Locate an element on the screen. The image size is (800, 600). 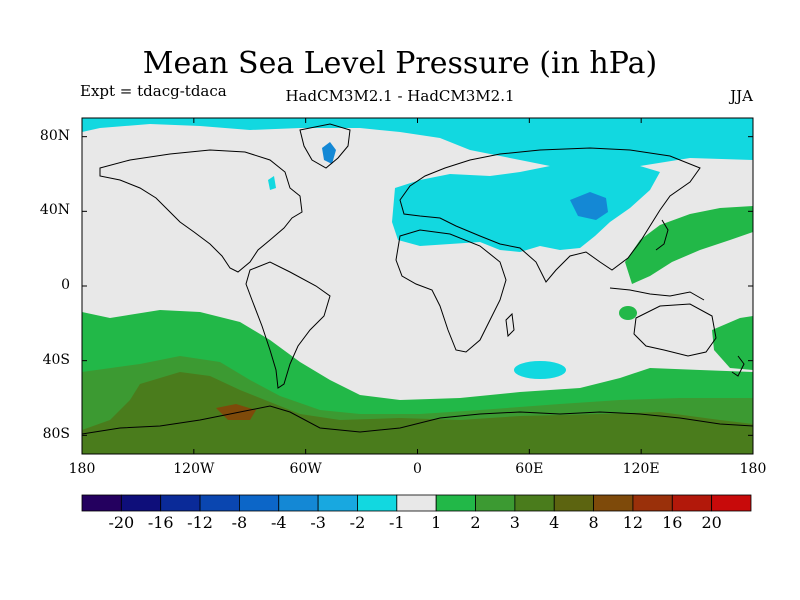
canada-negative-anomaly is located at coordinates (272, 183).